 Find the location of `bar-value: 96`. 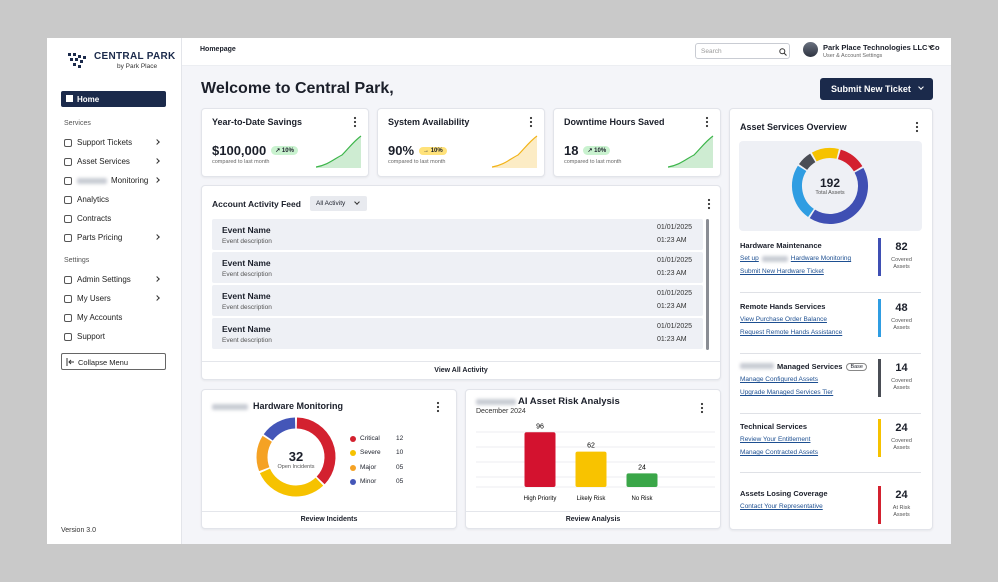

bar-value: 96 is located at coordinates (540, 426).